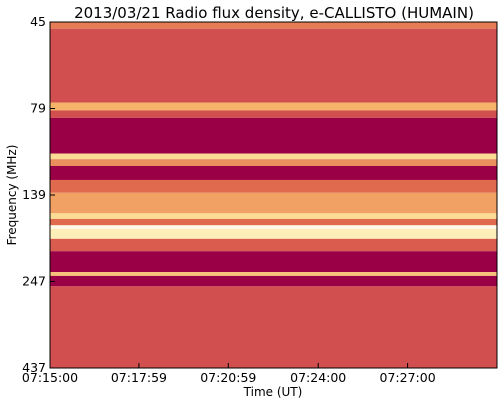 The image size is (503, 404). What do you see at coordinates (12, 195) in the screenshot?
I see `y-axis-label: Frequency (MHz)` at bounding box center [12, 195].